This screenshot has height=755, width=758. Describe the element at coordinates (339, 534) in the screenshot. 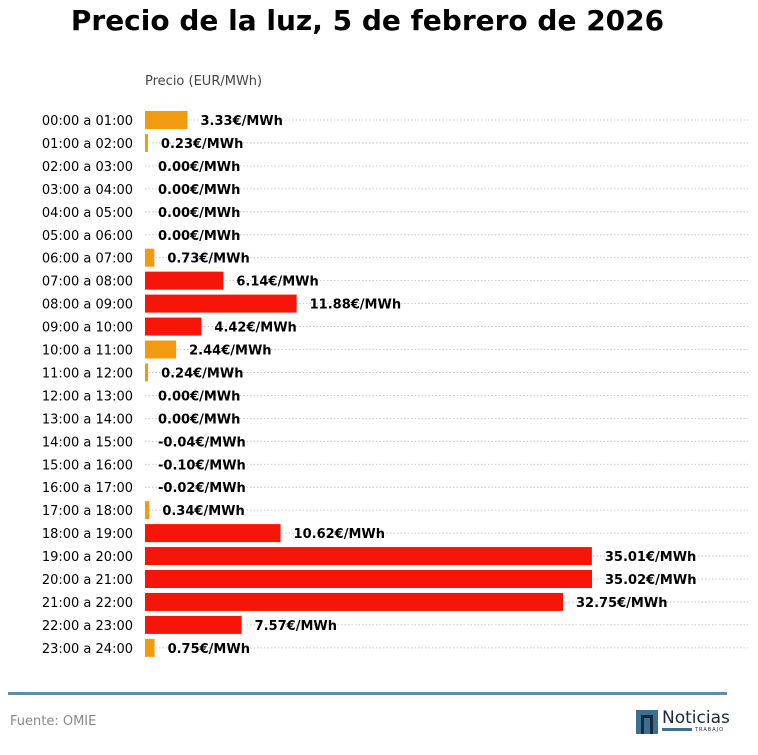

I see `value-label: 10.62€/MWh` at that location.